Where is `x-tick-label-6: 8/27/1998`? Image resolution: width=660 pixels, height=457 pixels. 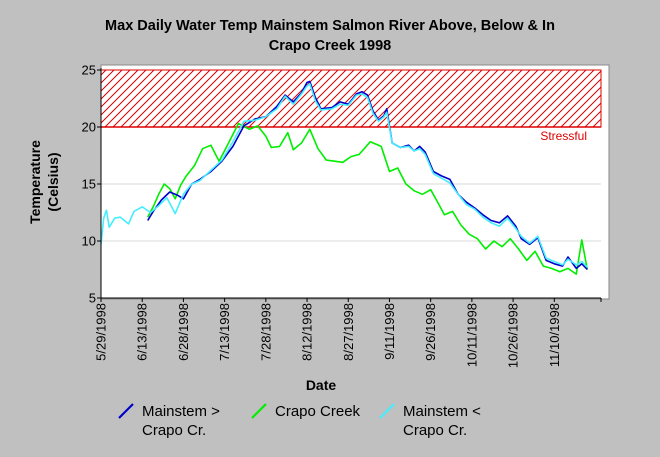 x-tick-label-6: 8/27/1998 is located at coordinates (348, 332).